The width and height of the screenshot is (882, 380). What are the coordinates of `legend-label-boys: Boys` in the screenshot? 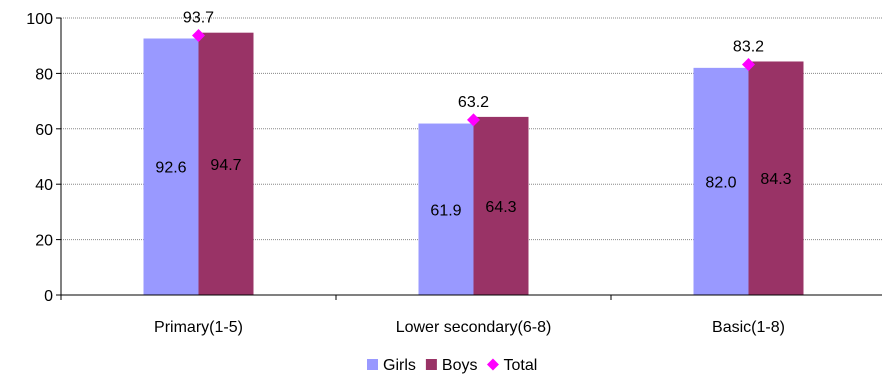 It's located at (460, 365).